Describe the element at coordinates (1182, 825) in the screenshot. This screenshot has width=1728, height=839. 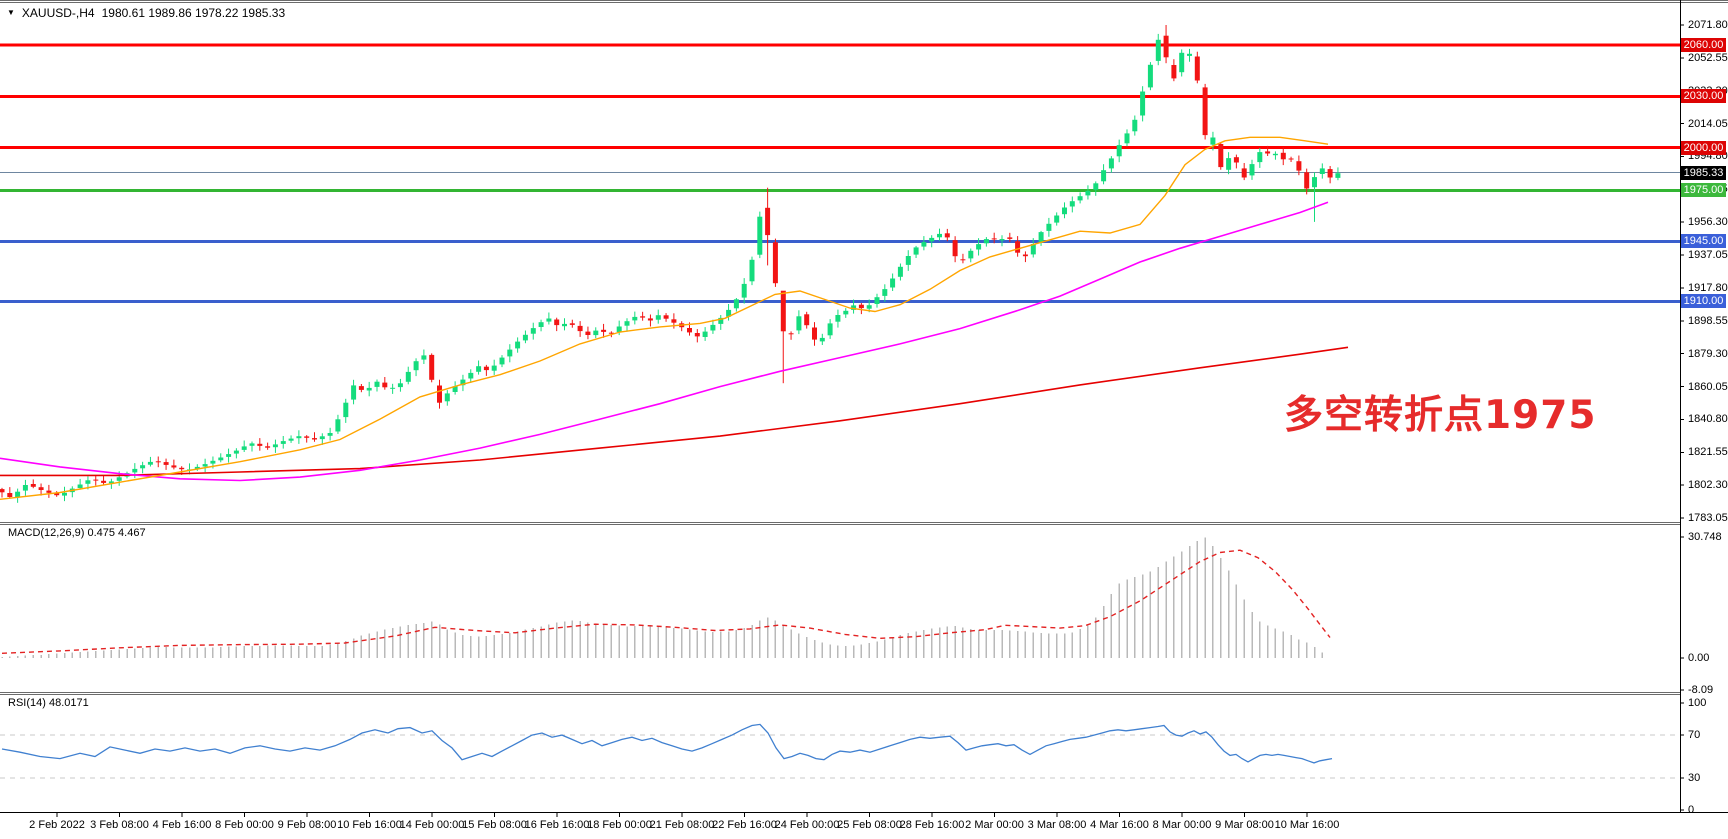
I see `time-axis-label: 8 Mar 00:00` at that location.